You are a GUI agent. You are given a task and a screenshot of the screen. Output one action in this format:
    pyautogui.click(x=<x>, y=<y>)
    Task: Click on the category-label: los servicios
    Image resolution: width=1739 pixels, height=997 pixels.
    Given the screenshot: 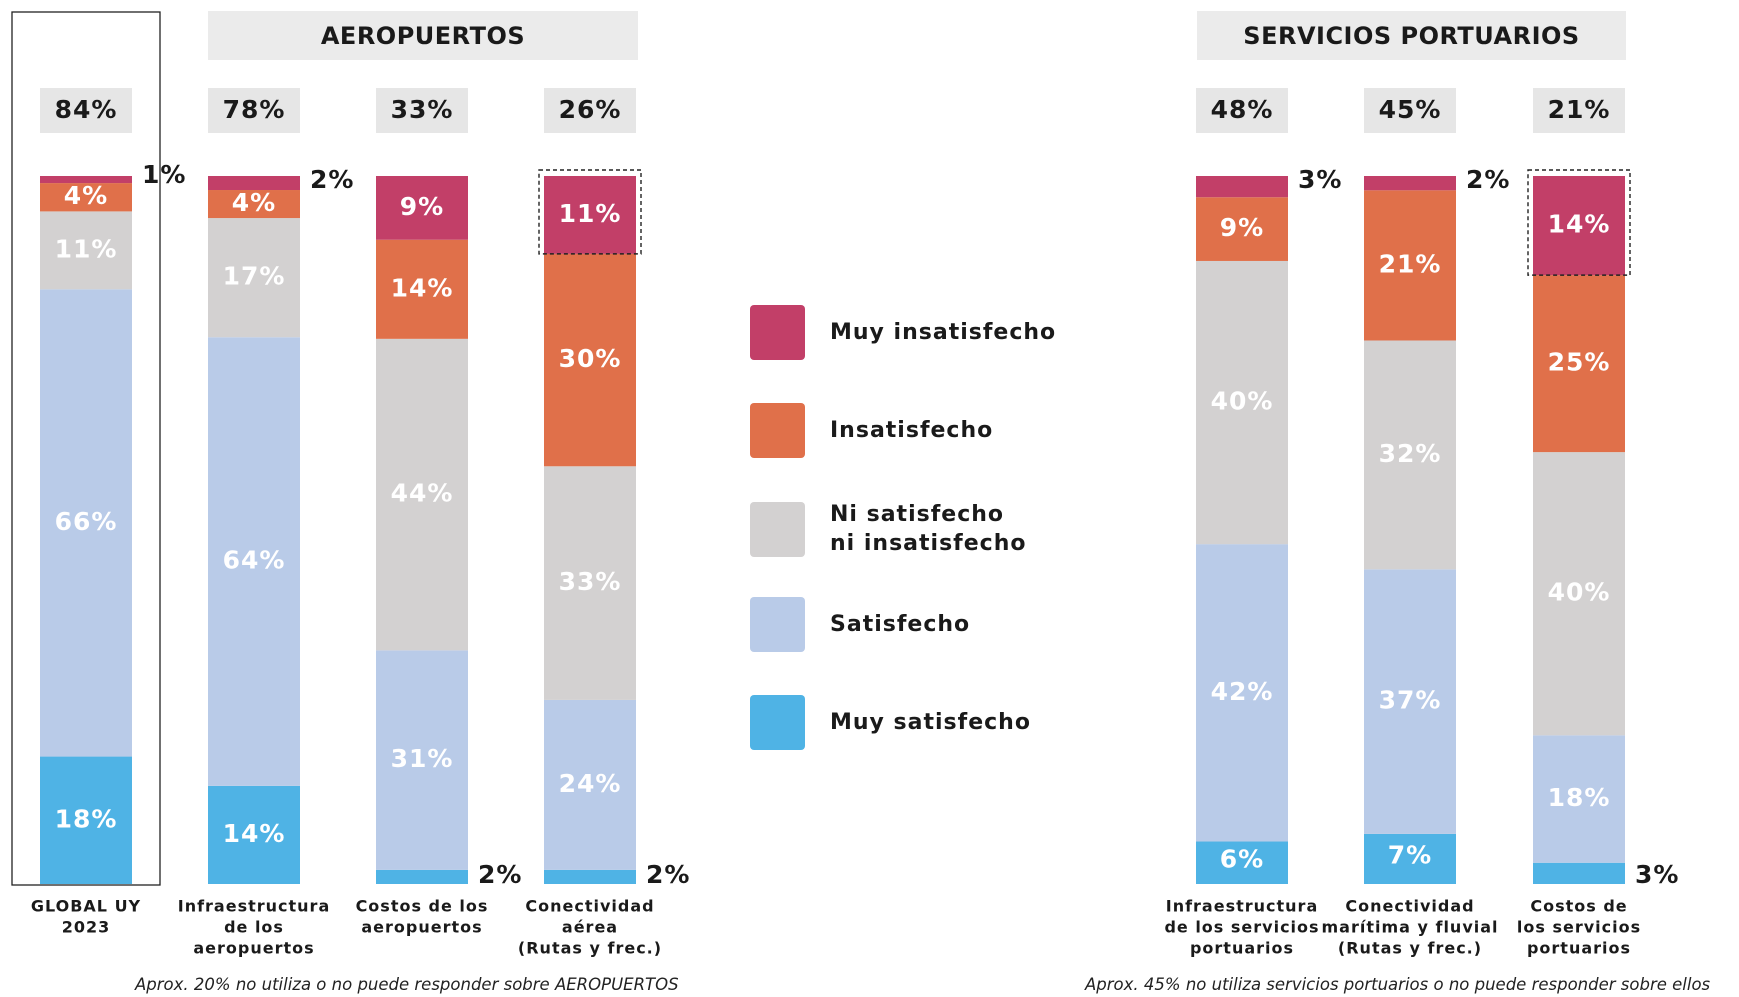 What is the action you would take?
    pyautogui.click(x=1579, y=927)
    